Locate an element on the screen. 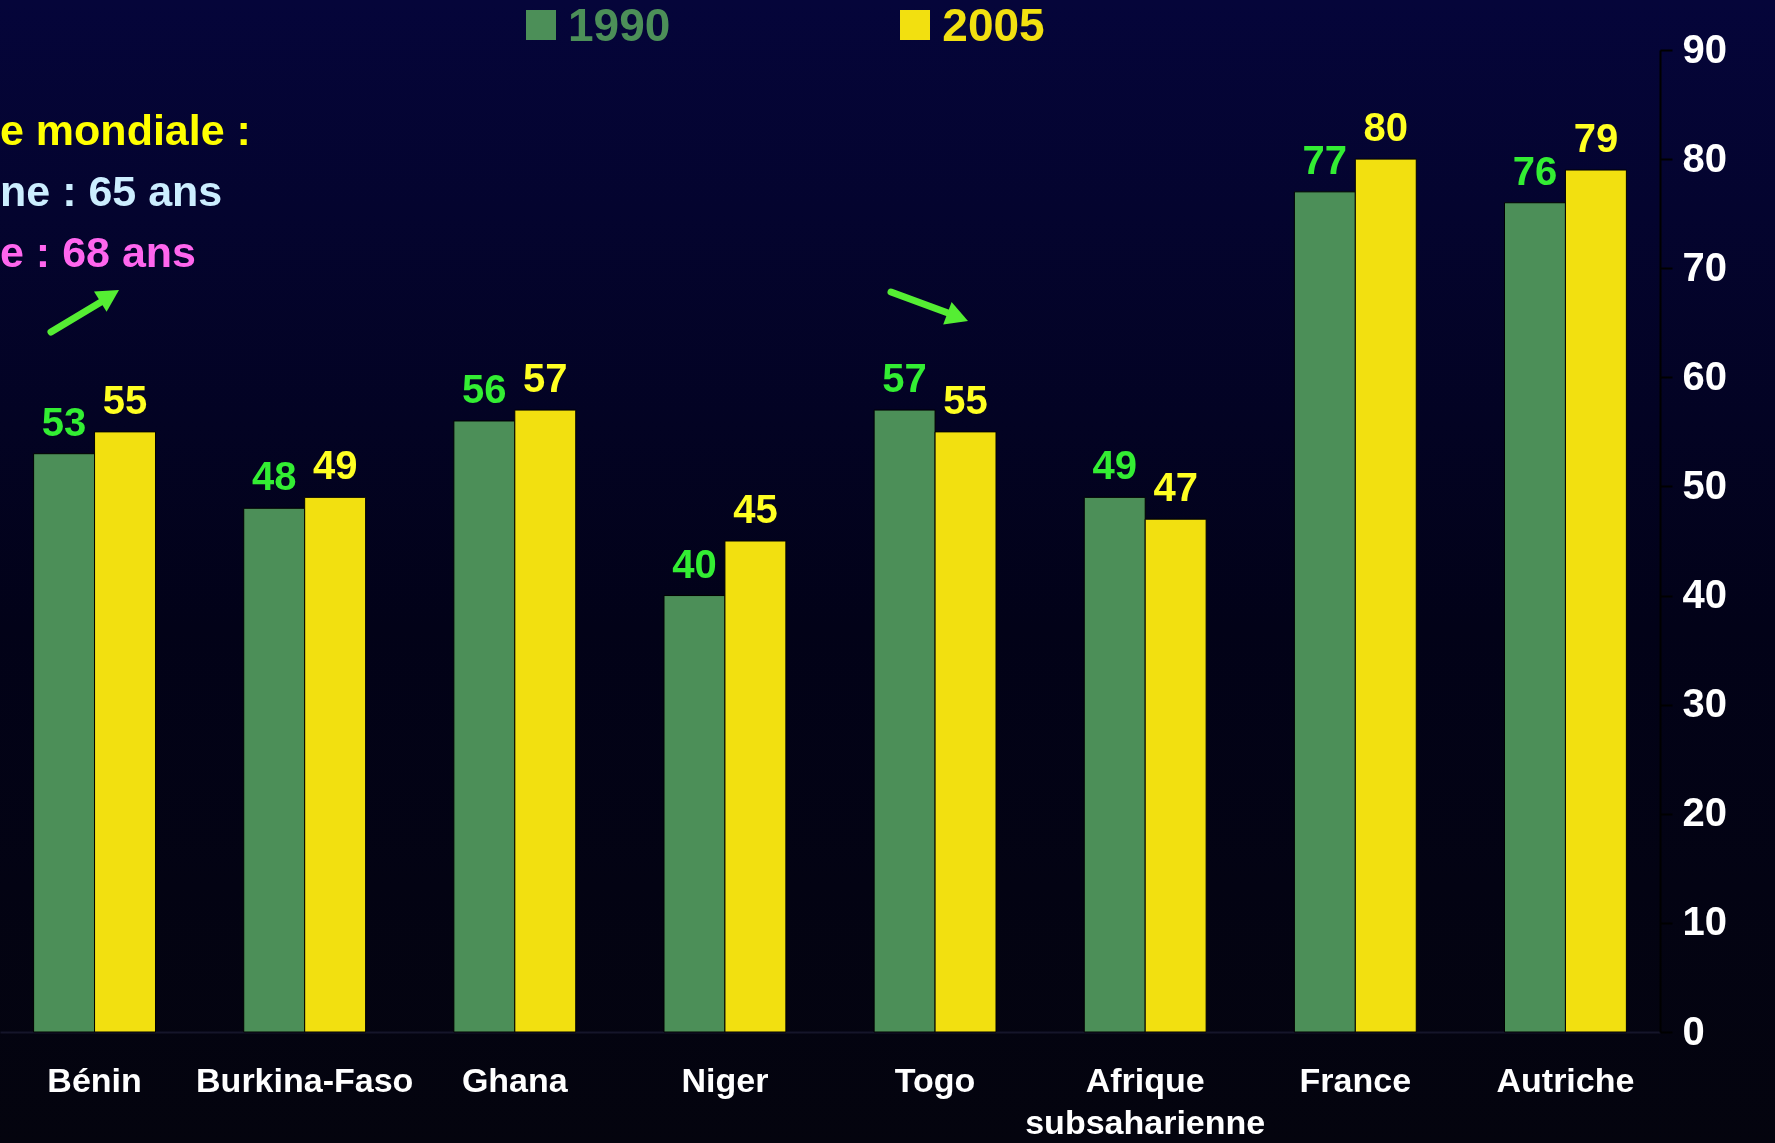  x-tick-label: Bénin is located at coordinates (94, 1079).